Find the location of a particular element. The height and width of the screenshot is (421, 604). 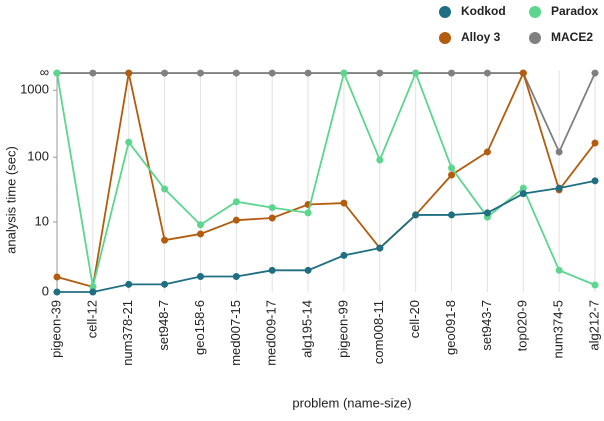

y-tick-label: ∞ is located at coordinates (44, 72).